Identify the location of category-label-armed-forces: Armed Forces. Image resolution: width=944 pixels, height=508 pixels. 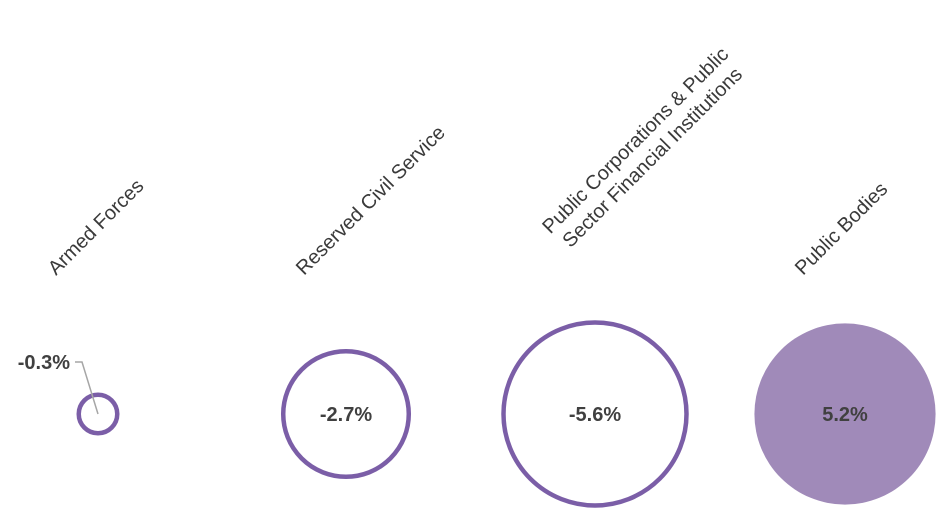
(96, 227).